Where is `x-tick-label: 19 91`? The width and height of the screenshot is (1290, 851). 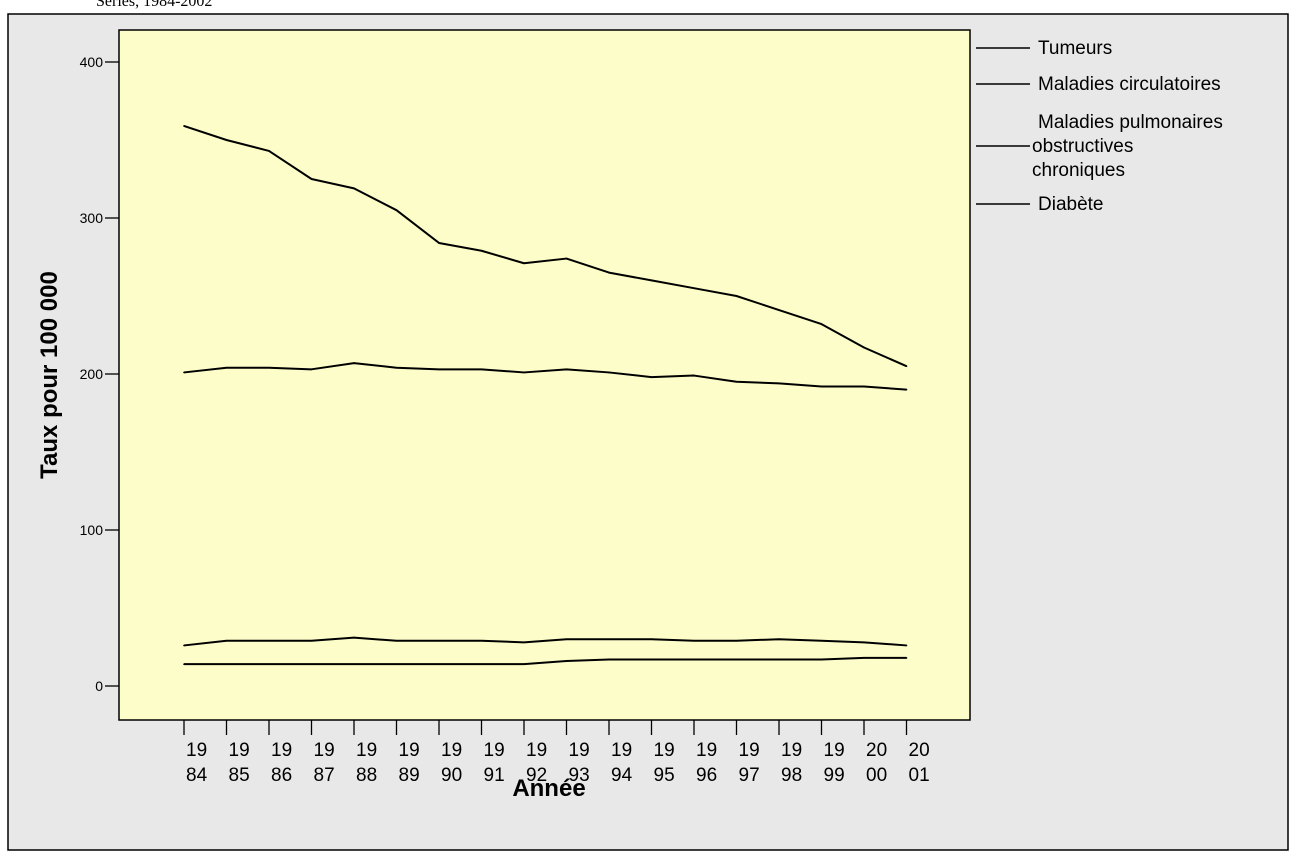
x-tick-label: 19 91 is located at coordinates (494, 763).